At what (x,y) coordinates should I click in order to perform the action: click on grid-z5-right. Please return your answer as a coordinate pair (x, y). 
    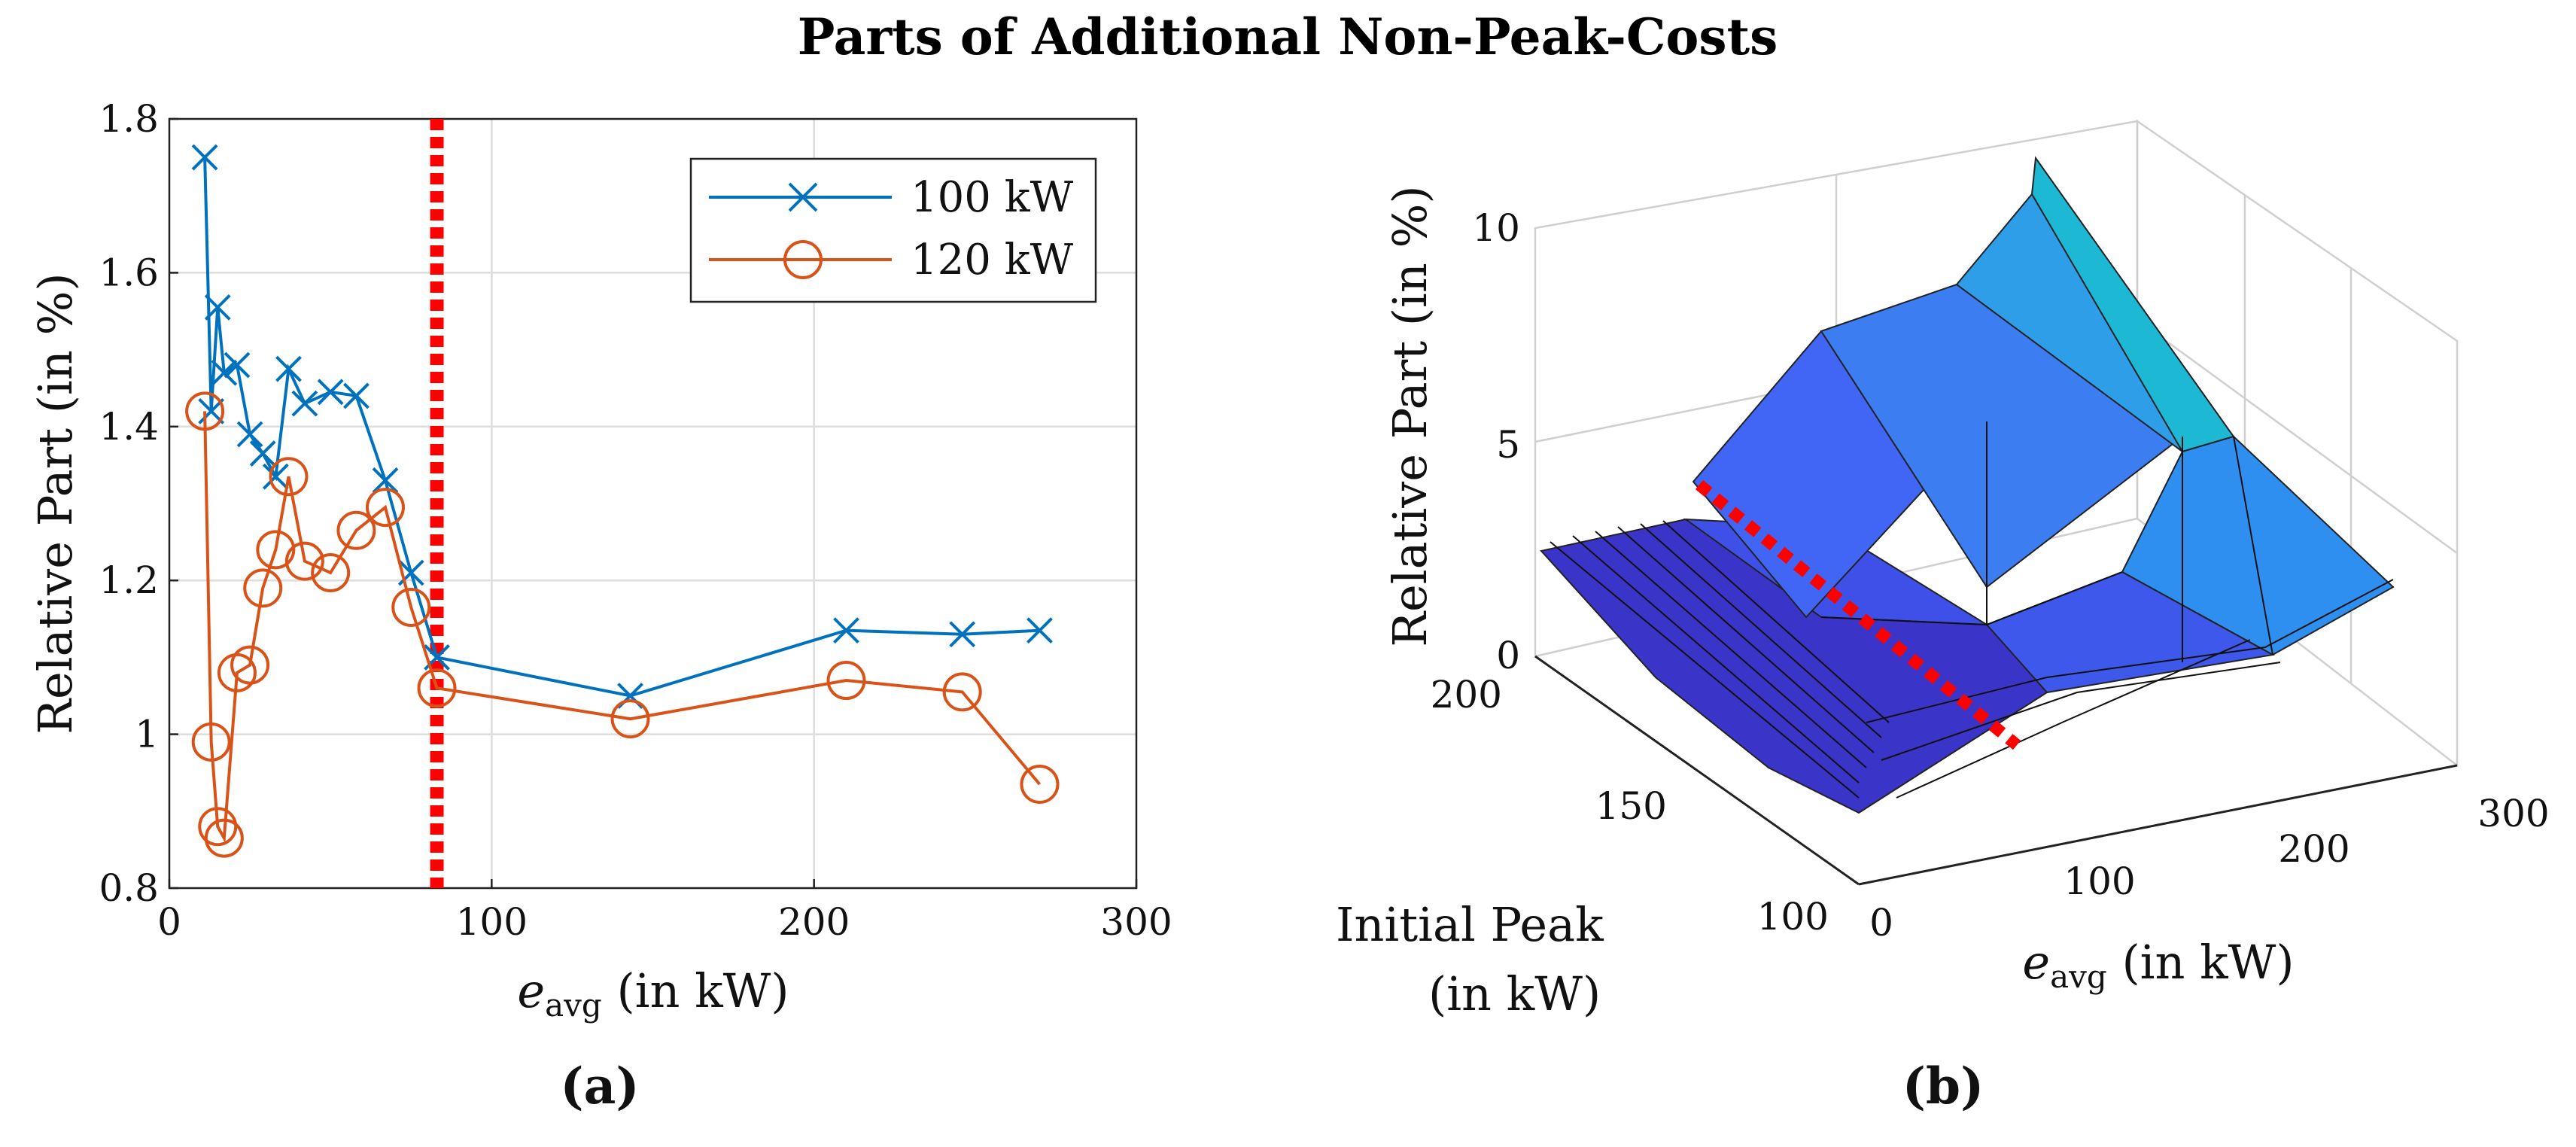
    Looking at the image, I should click on (2297, 436).